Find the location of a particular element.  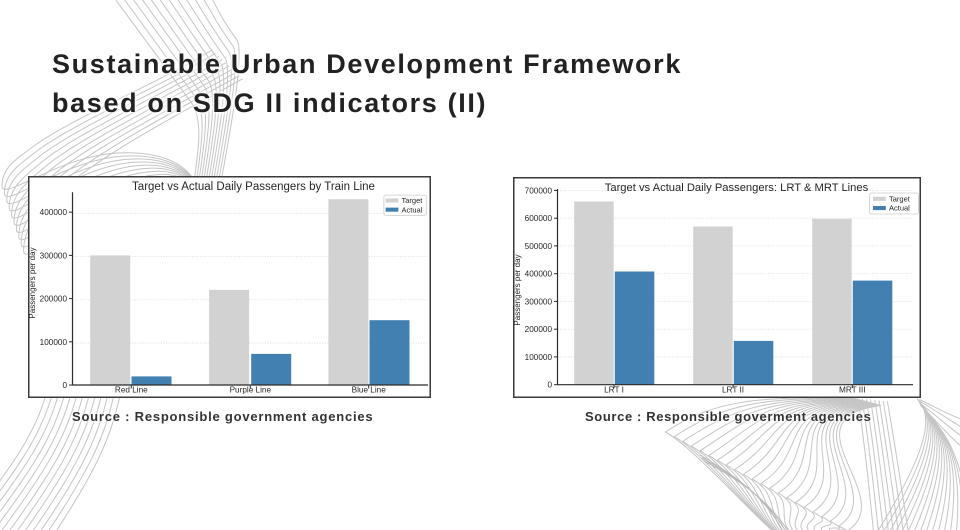

svg-text: 700000 is located at coordinates (539, 190).